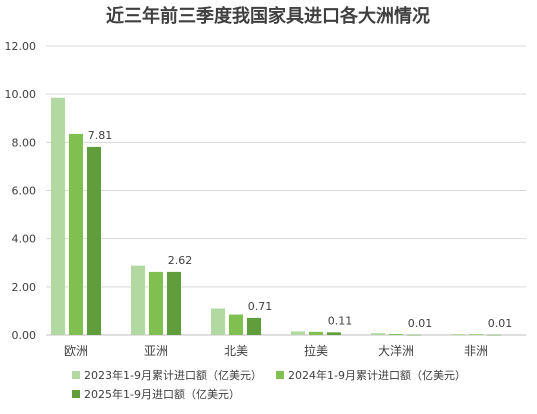 The width and height of the screenshot is (537, 414). I want to click on legend-label: 2023年1-9月累计进口额（亿美元）, so click(173, 375).